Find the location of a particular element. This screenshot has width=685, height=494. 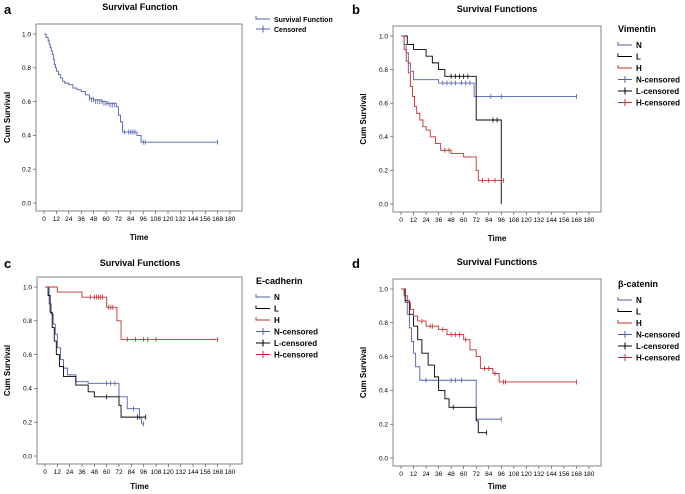

y-tick-label: 0.0 is located at coordinates (26, 203).